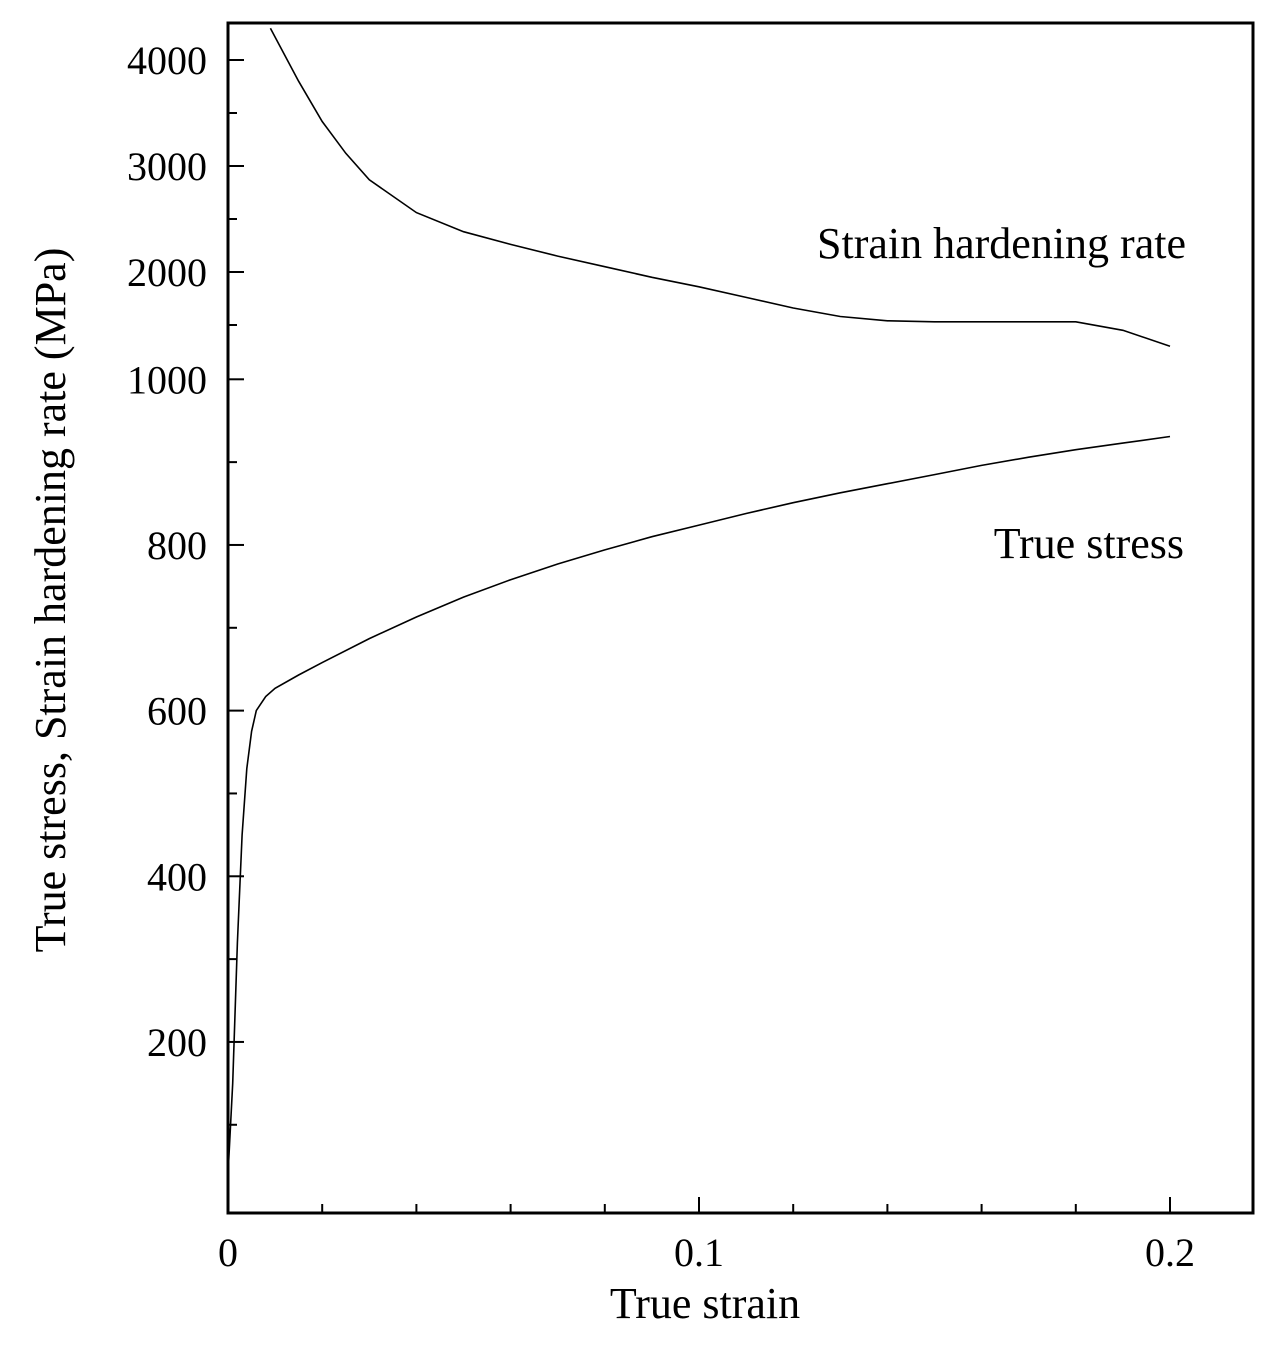 The image size is (1274, 1350). I want to click on y-tick-label: 200, so click(177, 1042).